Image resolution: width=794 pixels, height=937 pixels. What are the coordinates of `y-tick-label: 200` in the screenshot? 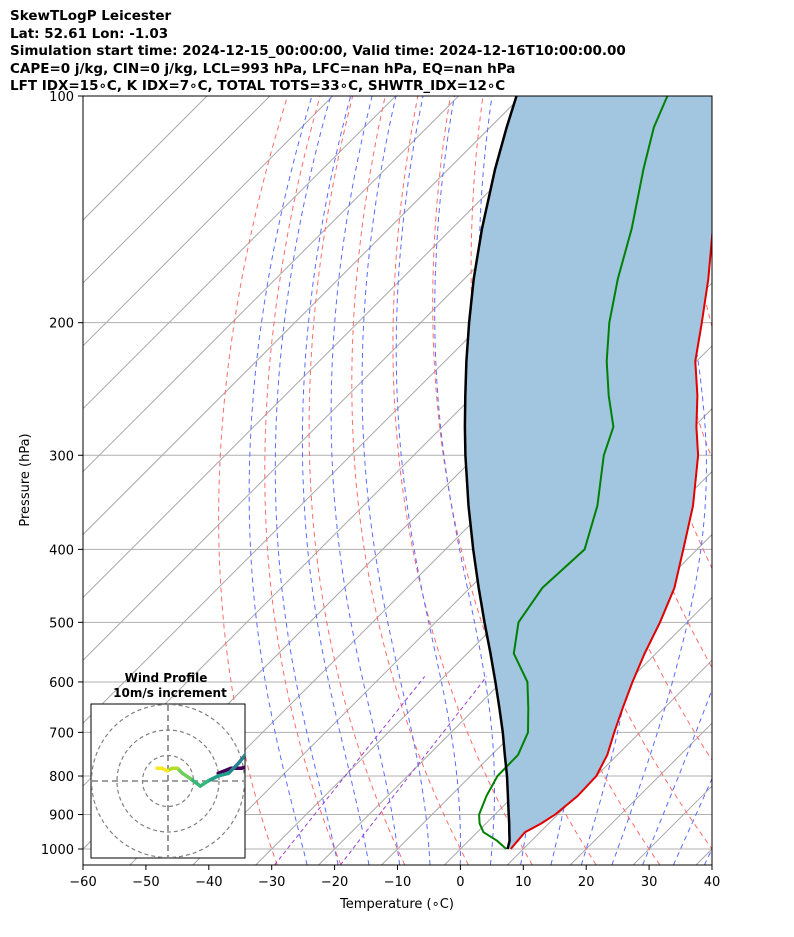 It's located at (61, 324).